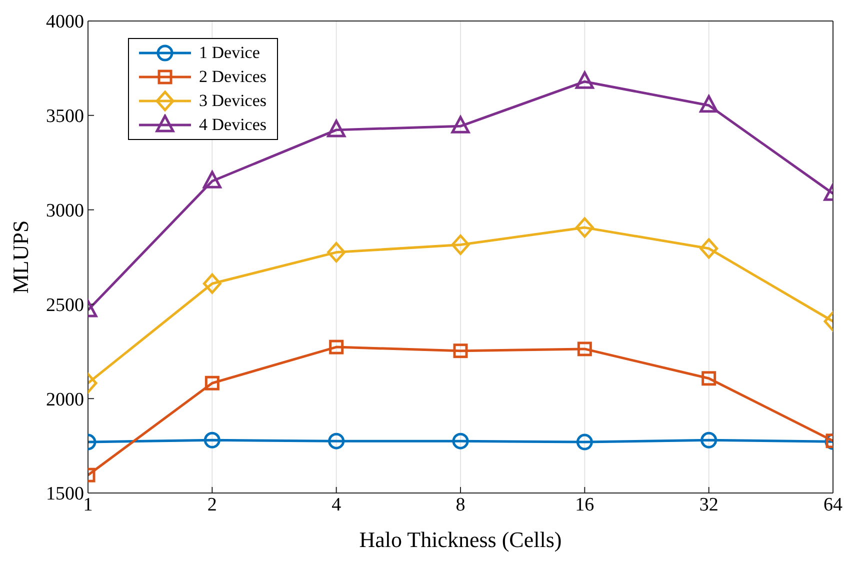 The width and height of the screenshot is (860, 575). What do you see at coordinates (65, 494) in the screenshot?
I see `y-tick-label: 1500` at bounding box center [65, 494].